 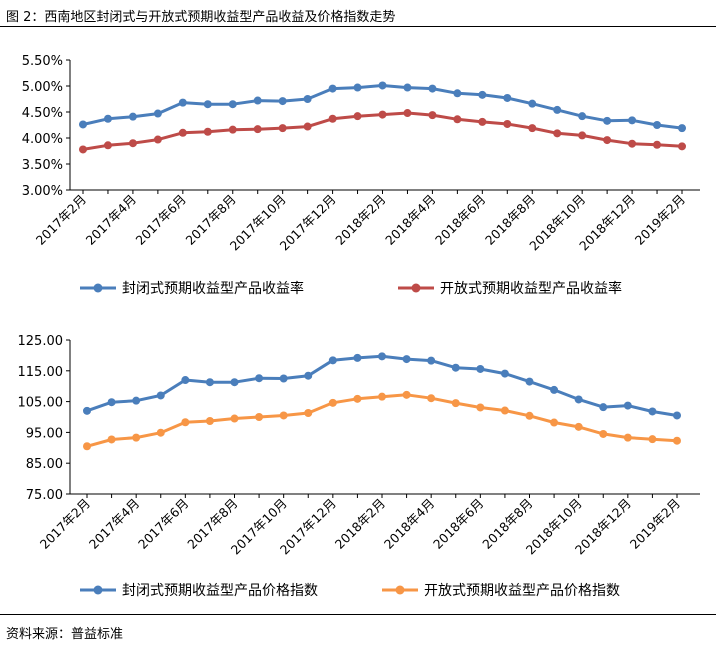 I want to click on data-point: 开放式预期收益型产品收益率 2018年4月: 4.44%, so click(x=432, y=115).